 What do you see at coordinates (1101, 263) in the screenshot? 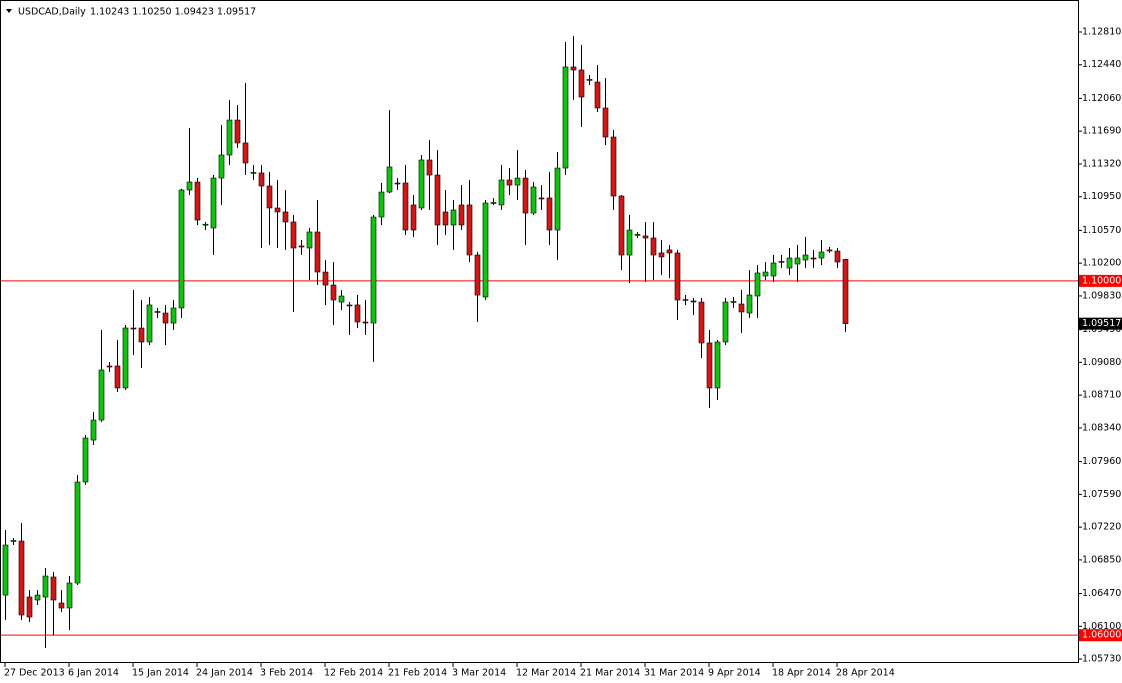
I see `y-tick-label: 1.10200` at bounding box center [1101, 263].